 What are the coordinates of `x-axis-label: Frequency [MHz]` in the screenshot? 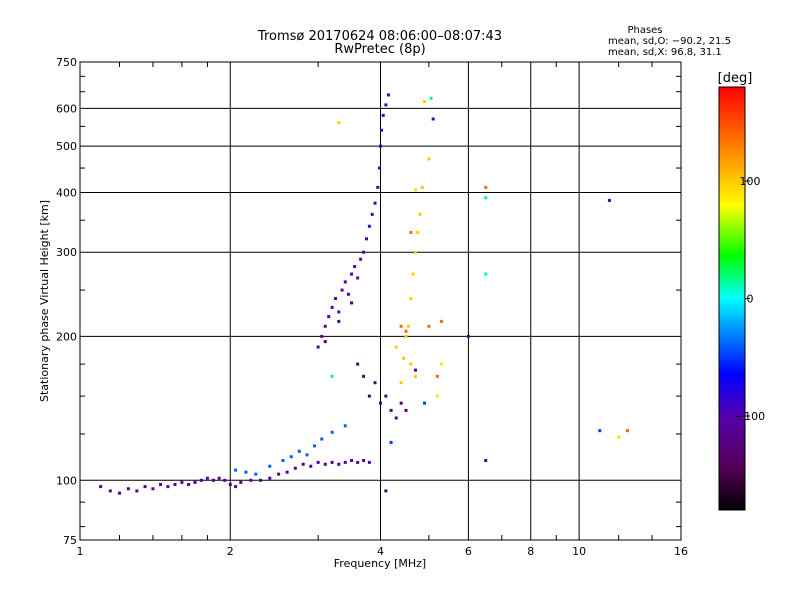 It's located at (380, 563).